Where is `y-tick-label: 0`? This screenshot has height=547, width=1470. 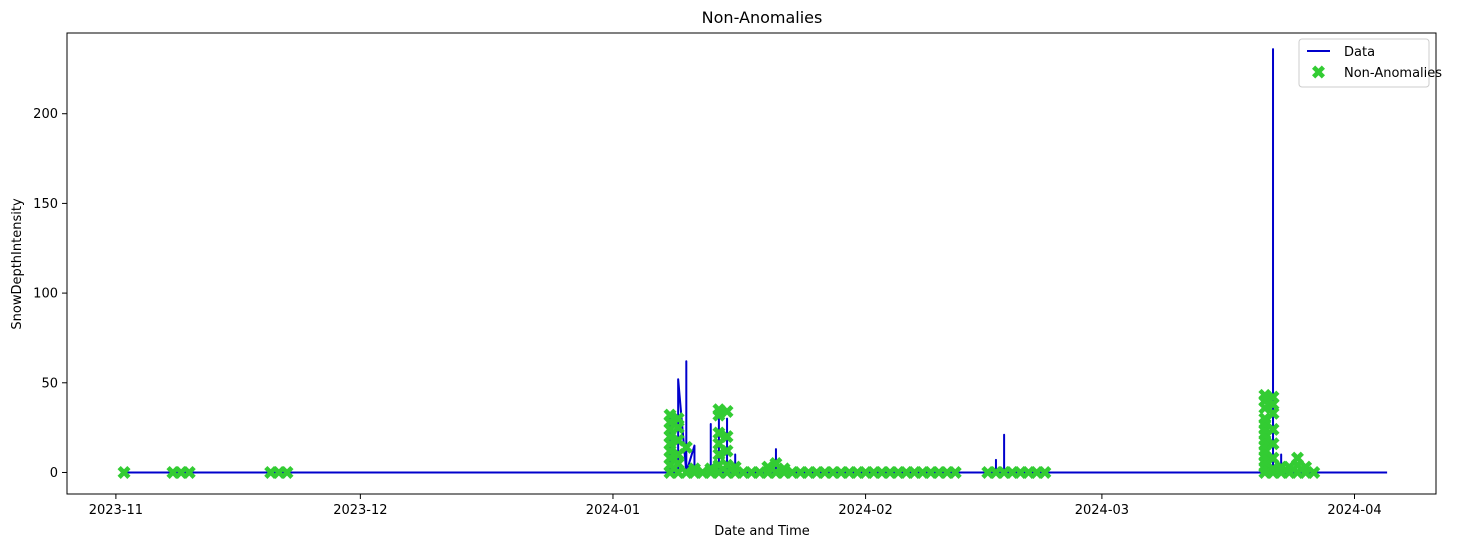
y-tick-label: 0 is located at coordinates (54, 473).